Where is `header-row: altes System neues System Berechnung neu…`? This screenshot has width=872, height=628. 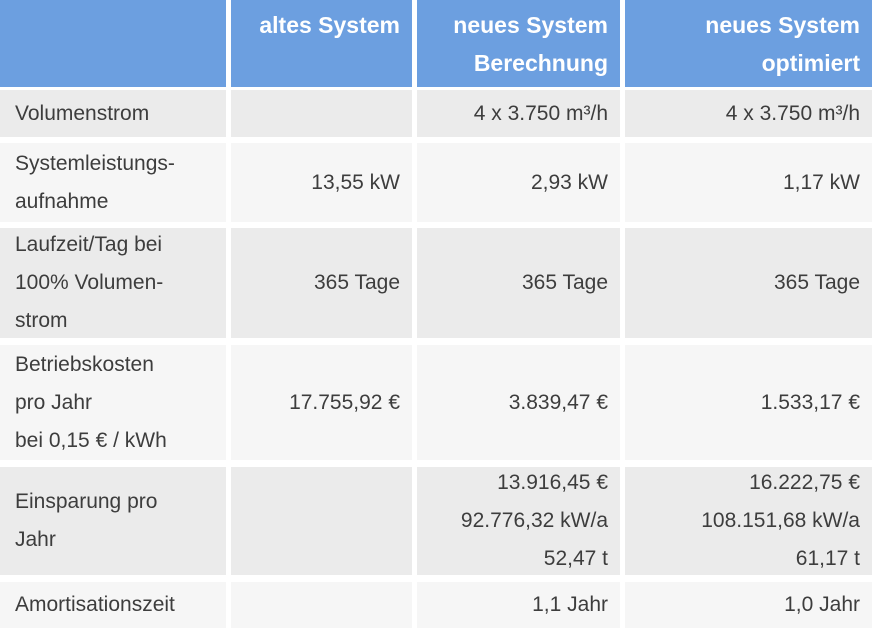 header-row: altes System neues System Berechnung neu… is located at coordinates (436, 43).